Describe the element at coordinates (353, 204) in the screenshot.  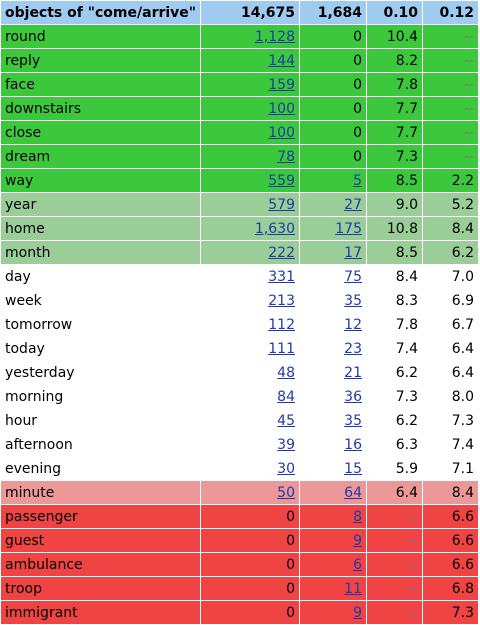
I see `row-freq-b-link: 27` at that location.